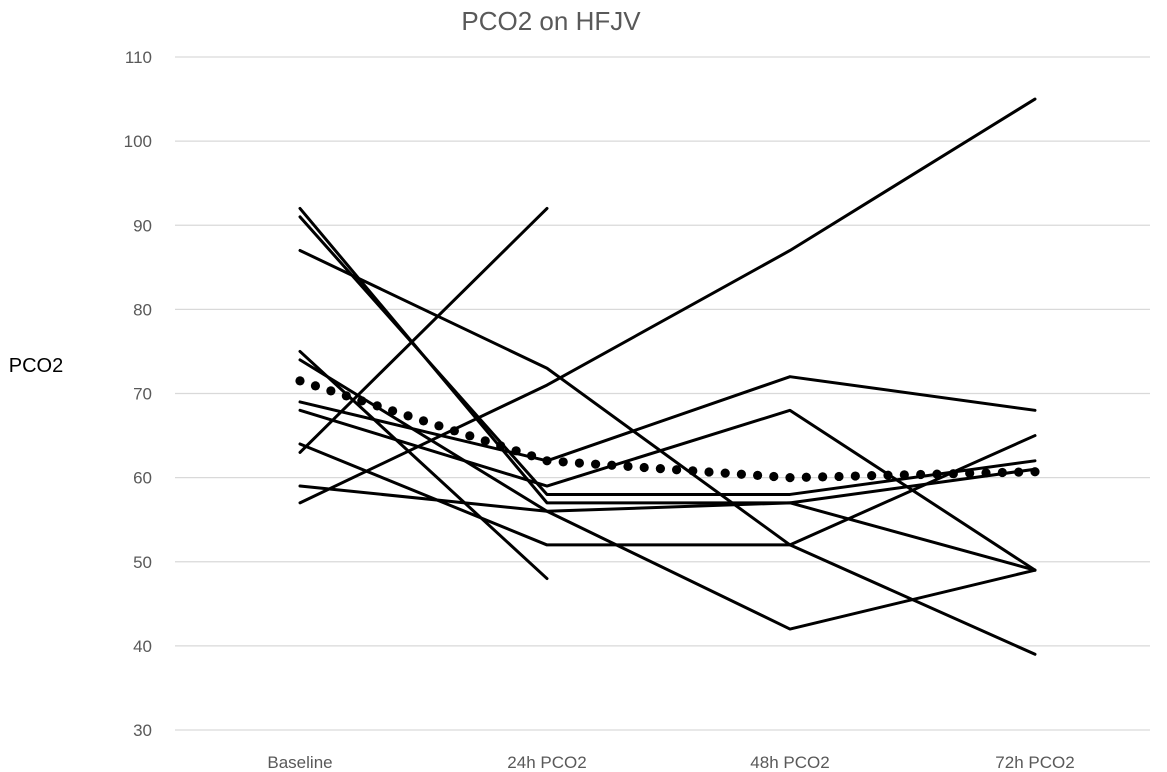  What do you see at coordinates (36, 366) in the screenshot?
I see `y-axis-label: PCO2` at bounding box center [36, 366].